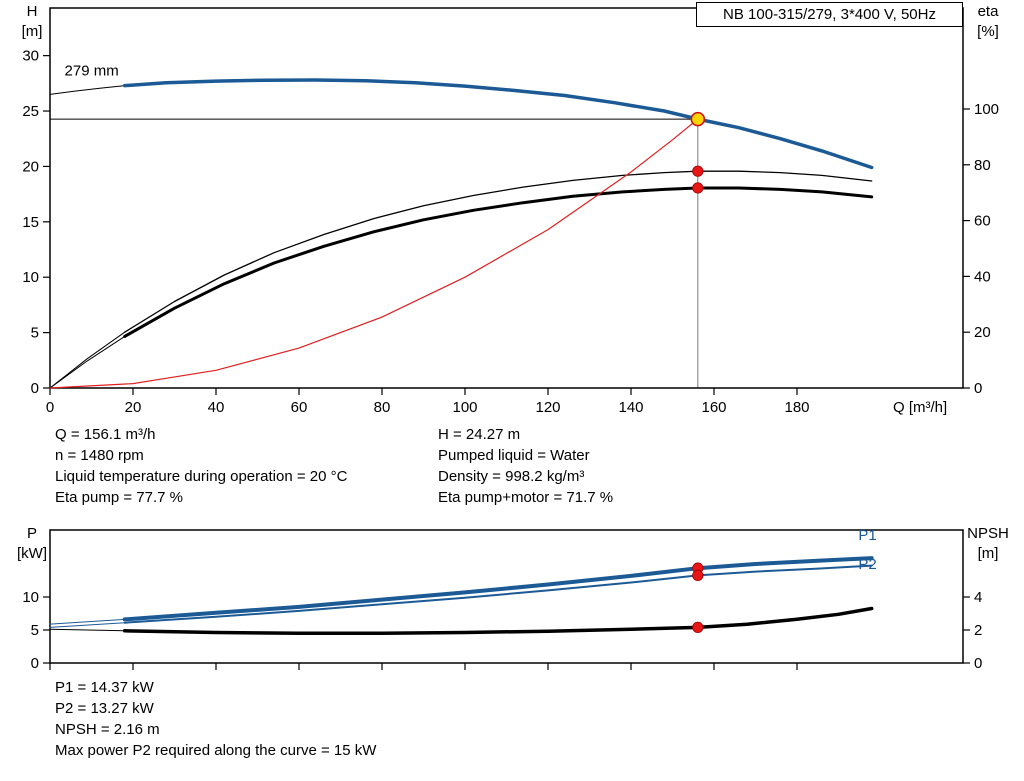  I want to click on svg-text: [kW], so click(32, 553).